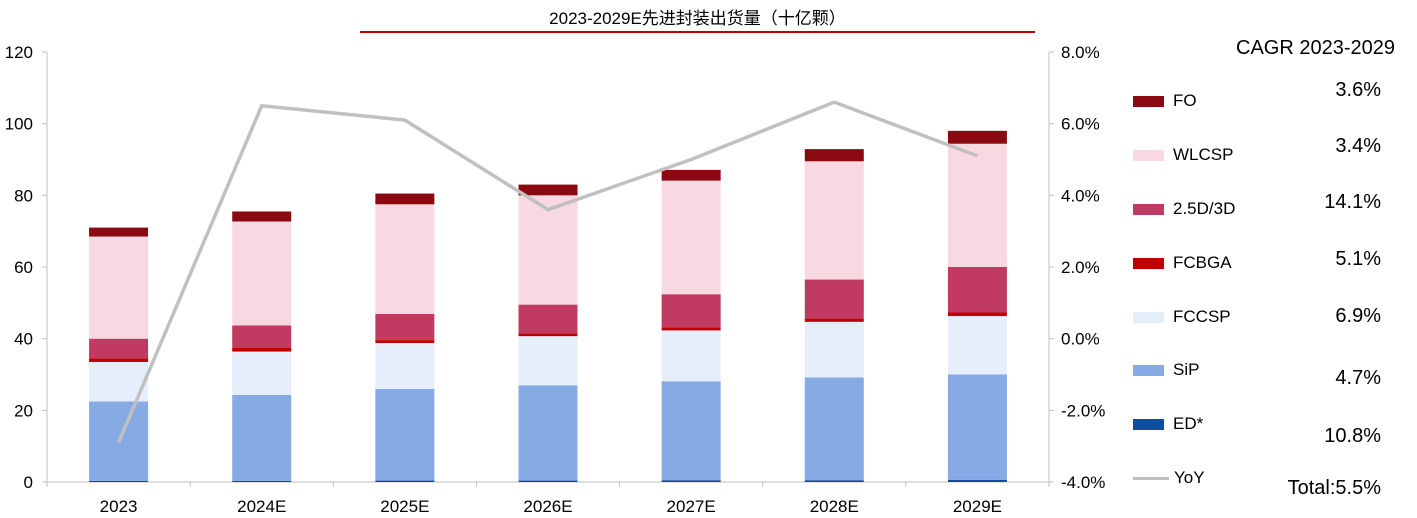  What do you see at coordinates (1352, 202) in the screenshot?
I see `cagr-value: 14.1%` at bounding box center [1352, 202].